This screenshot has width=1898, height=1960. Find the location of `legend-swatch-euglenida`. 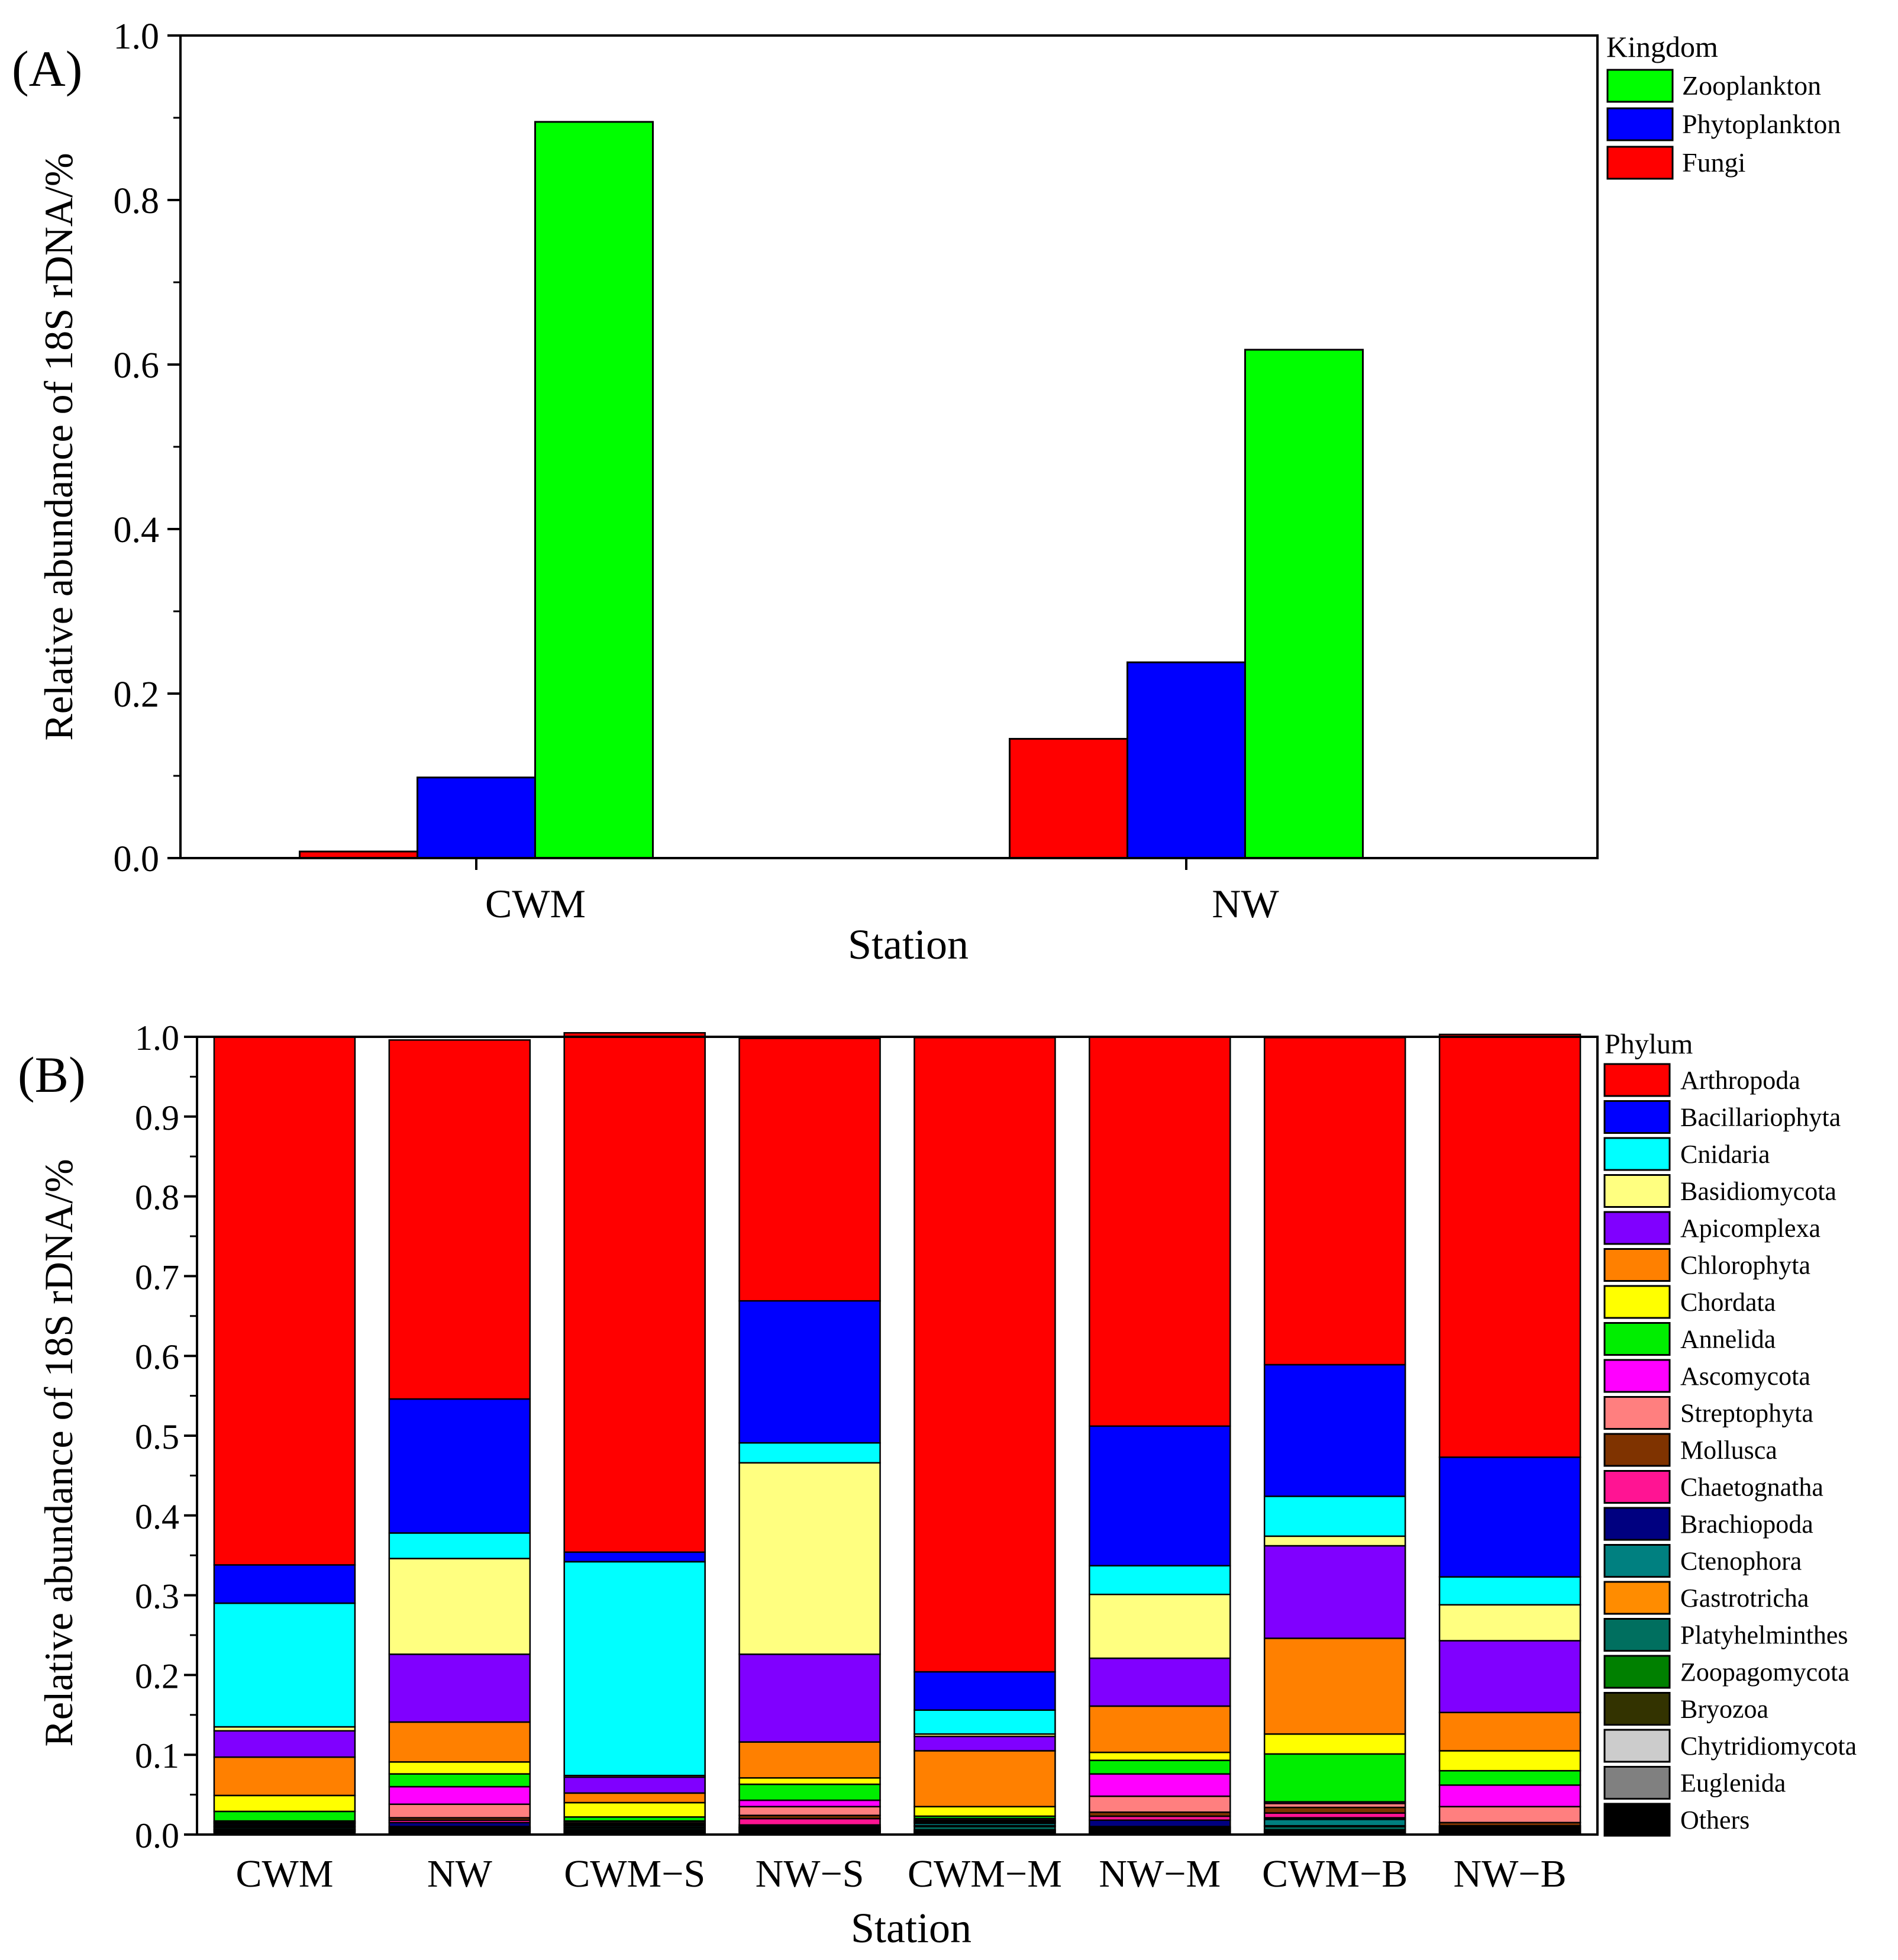

legend-swatch-euglenida is located at coordinates (1637, 1783).